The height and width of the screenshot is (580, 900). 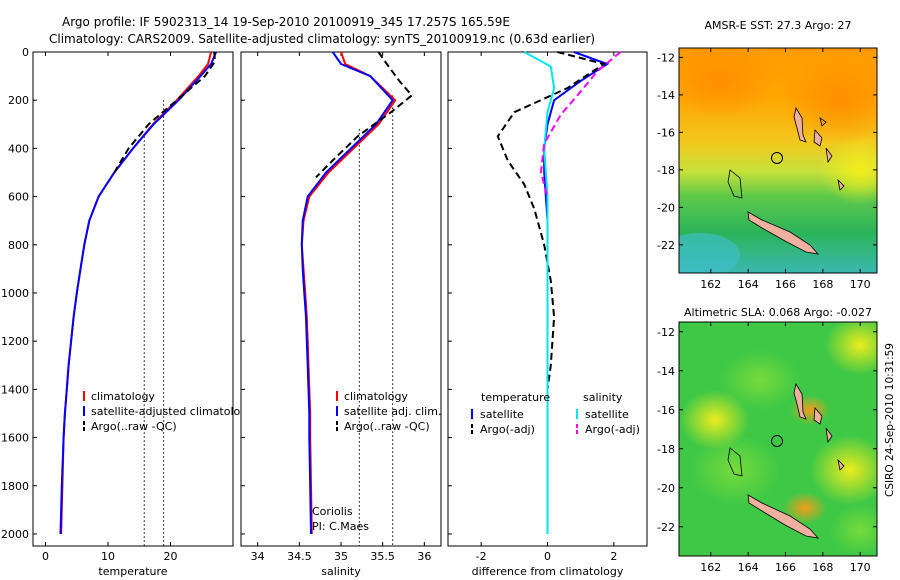 I want to click on difference-legend-group-title: salinity, so click(x=603, y=397).